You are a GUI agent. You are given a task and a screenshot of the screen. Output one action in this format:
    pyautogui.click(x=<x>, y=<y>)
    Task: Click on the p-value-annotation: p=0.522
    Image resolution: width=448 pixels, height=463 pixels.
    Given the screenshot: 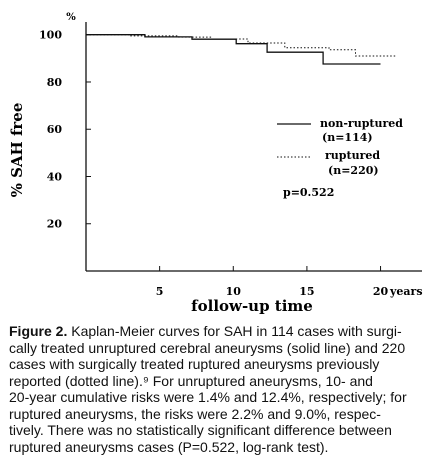 What is the action you would take?
    pyautogui.click(x=308, y=192)
    